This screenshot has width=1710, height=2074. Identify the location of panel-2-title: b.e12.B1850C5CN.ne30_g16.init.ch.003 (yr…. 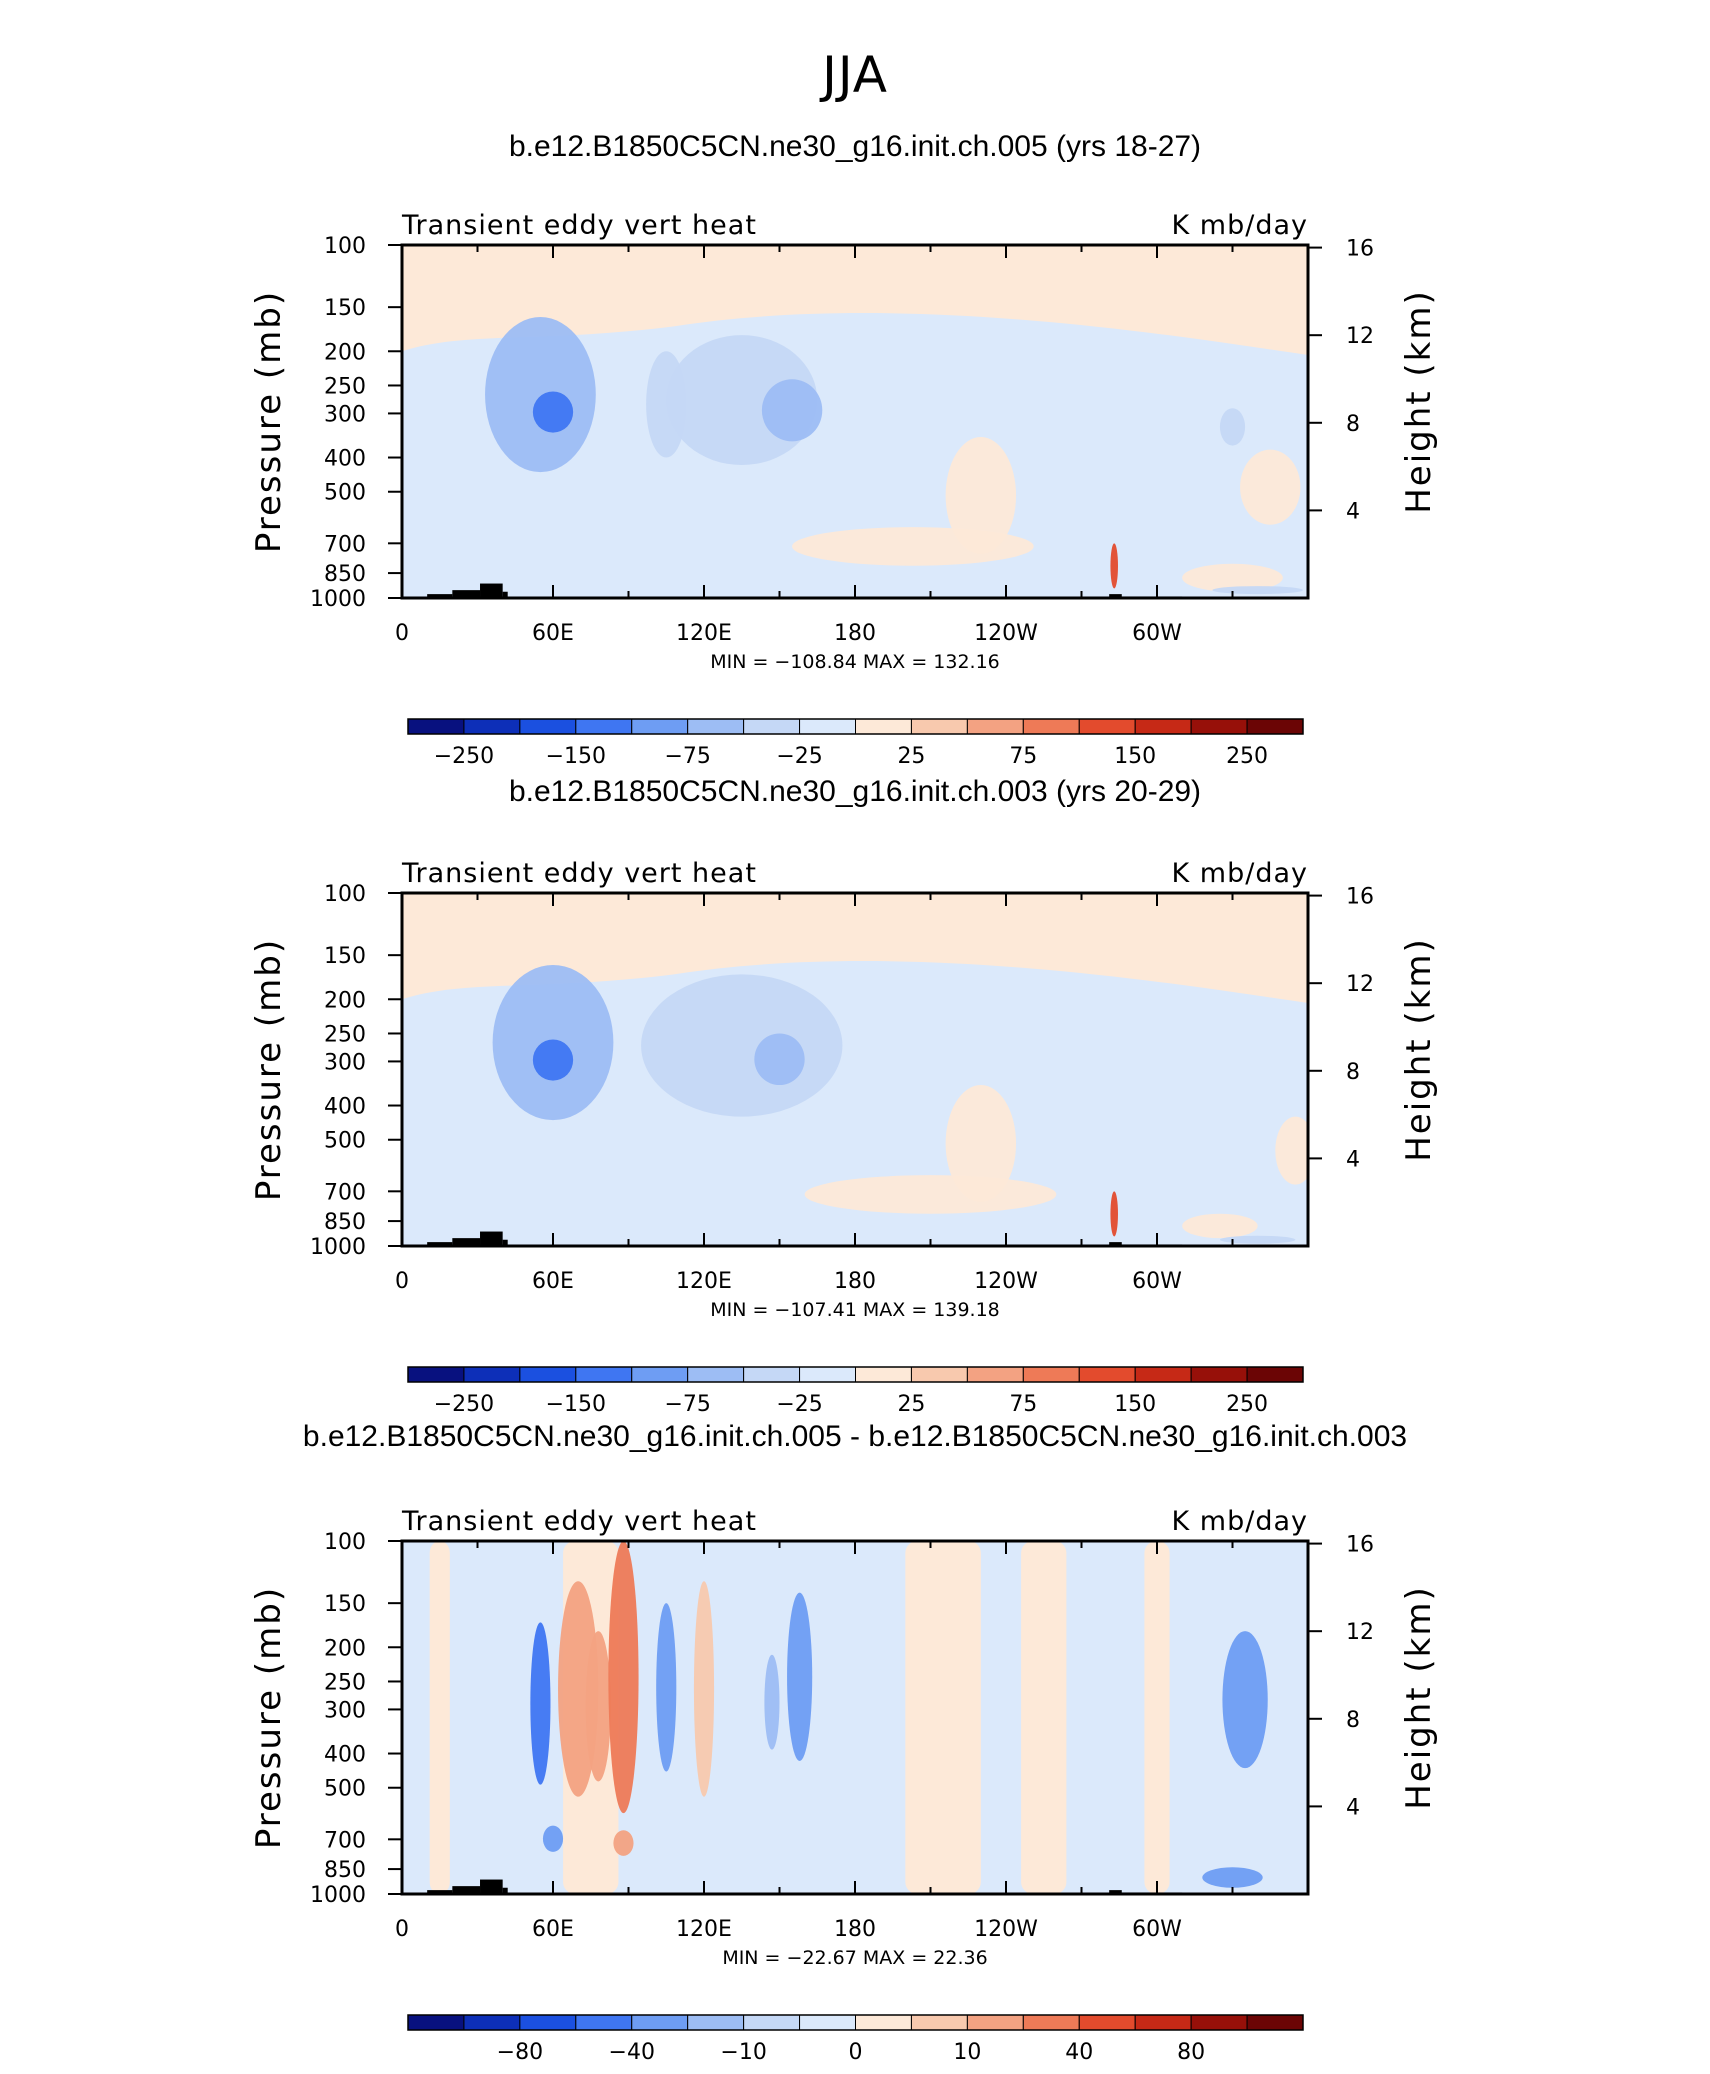
(855, 791).